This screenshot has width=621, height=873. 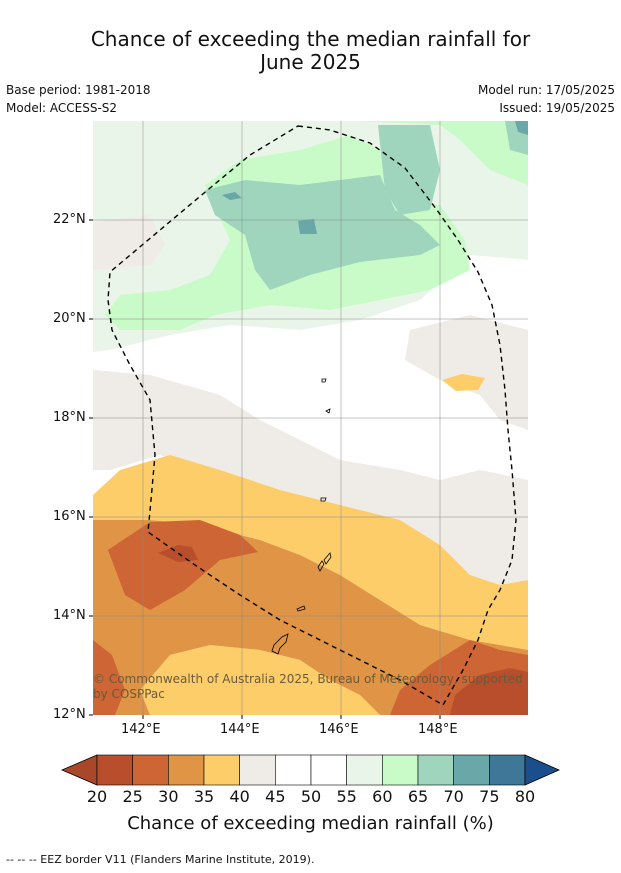 What do you see at coordinates (132, 796) in the screenshot?
I see `colorbar-tick-label: 25` at bounding box center [132, 796].